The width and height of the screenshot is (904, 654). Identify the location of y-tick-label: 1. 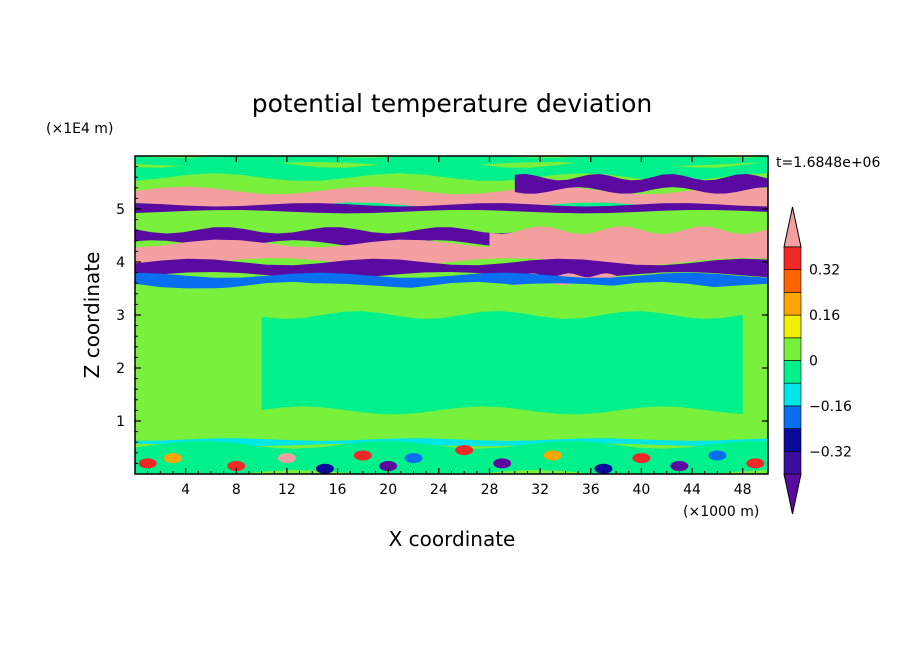
(120, 422).